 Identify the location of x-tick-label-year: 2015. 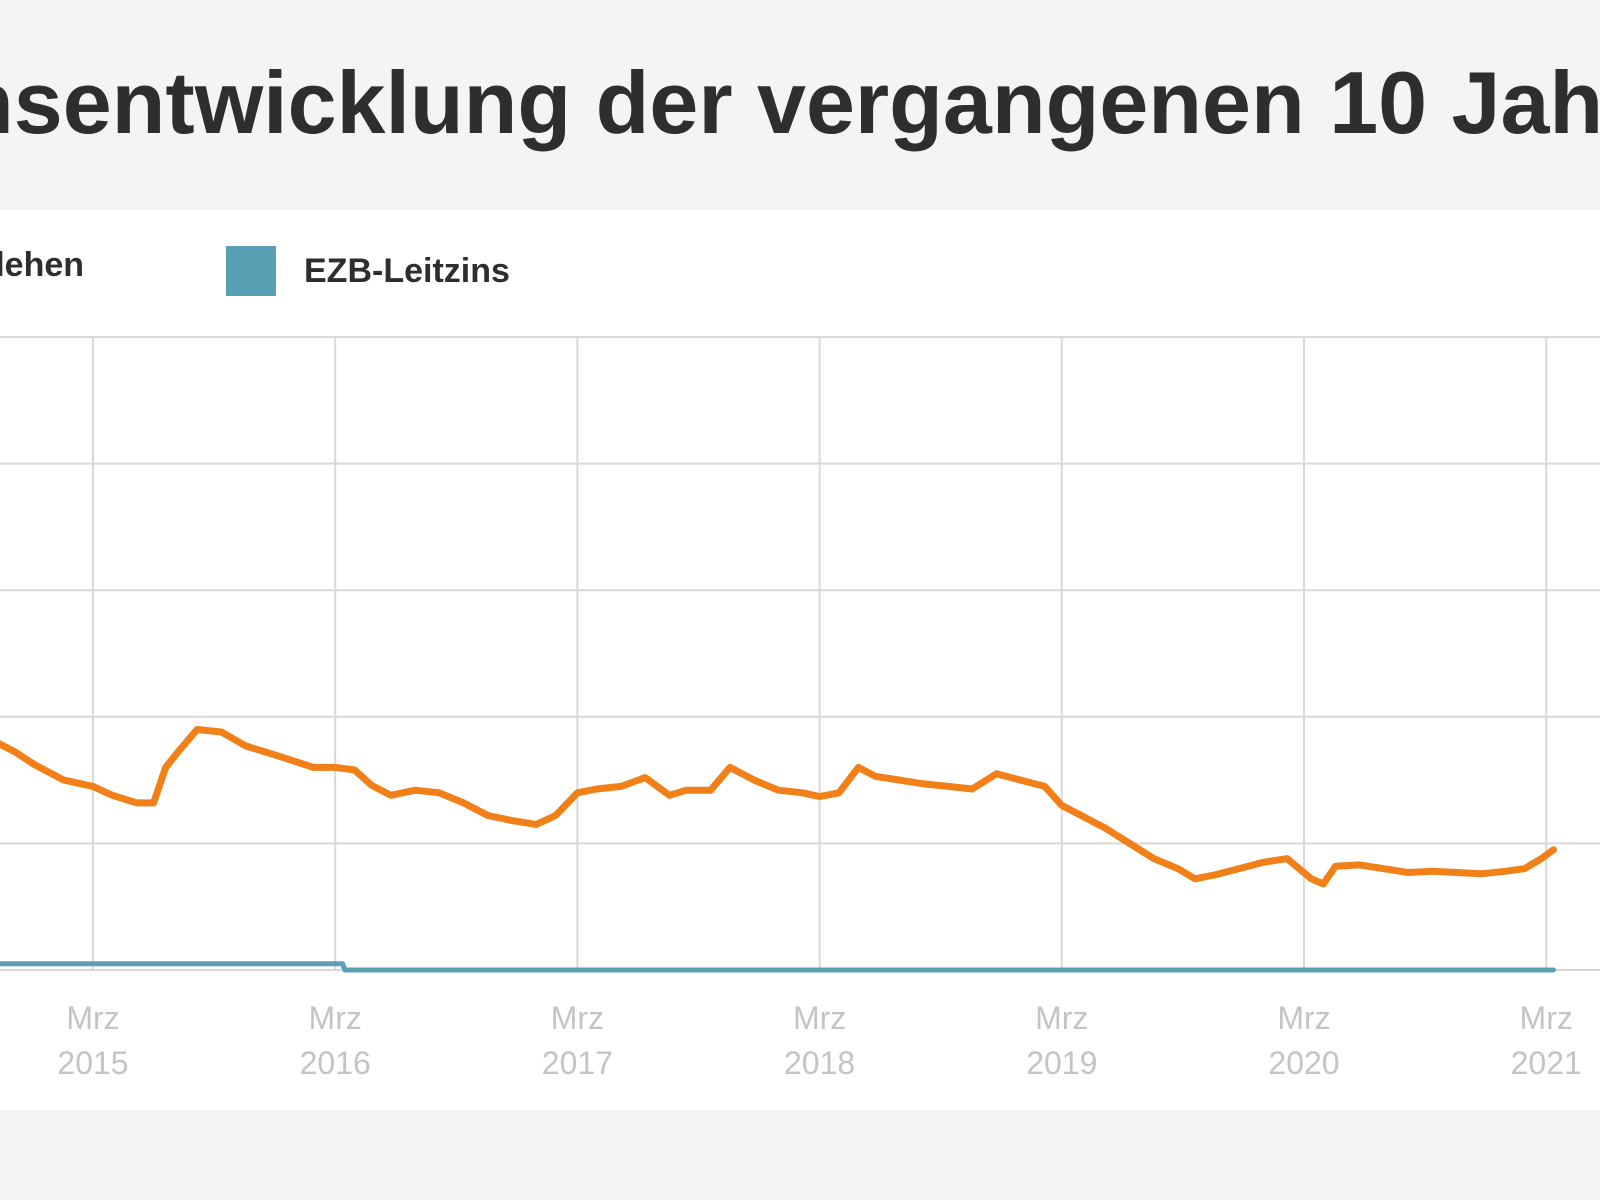
(92, 1063).